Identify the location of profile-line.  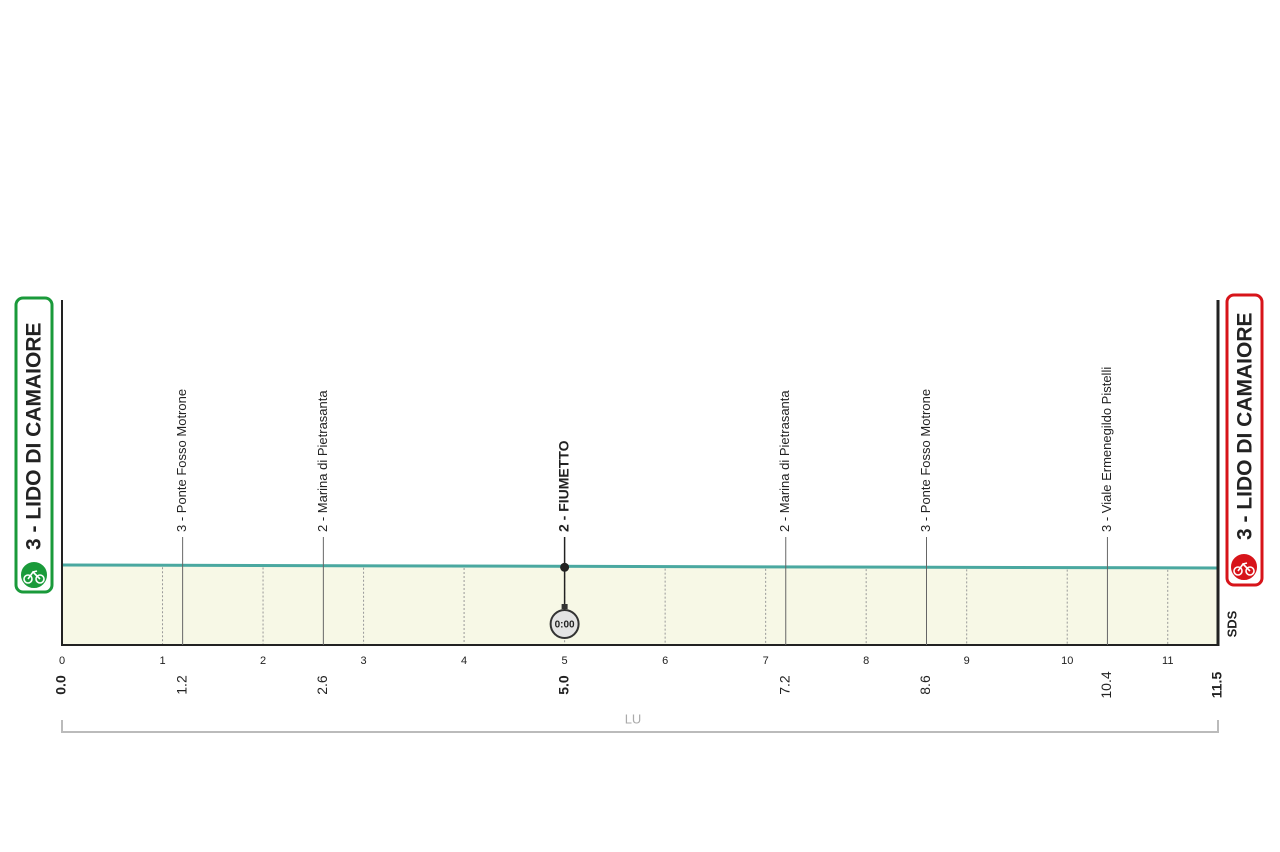
(640, 566).